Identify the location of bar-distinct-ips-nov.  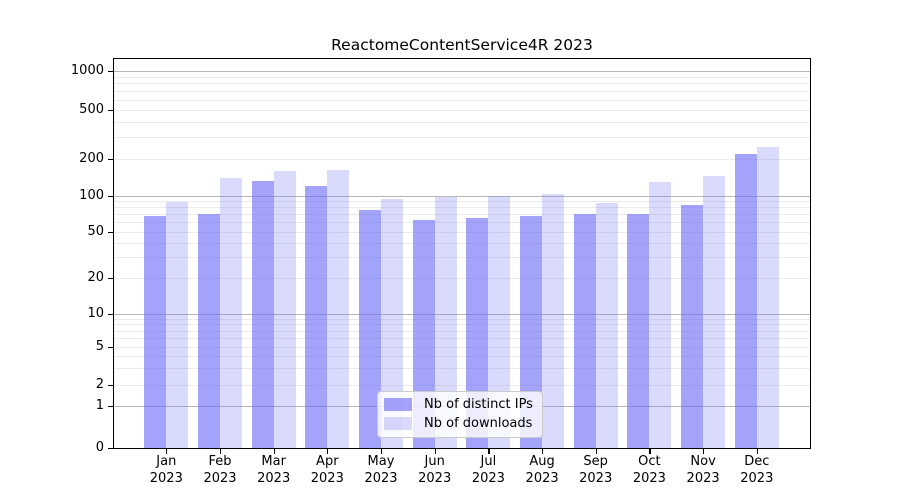
(692, 326).